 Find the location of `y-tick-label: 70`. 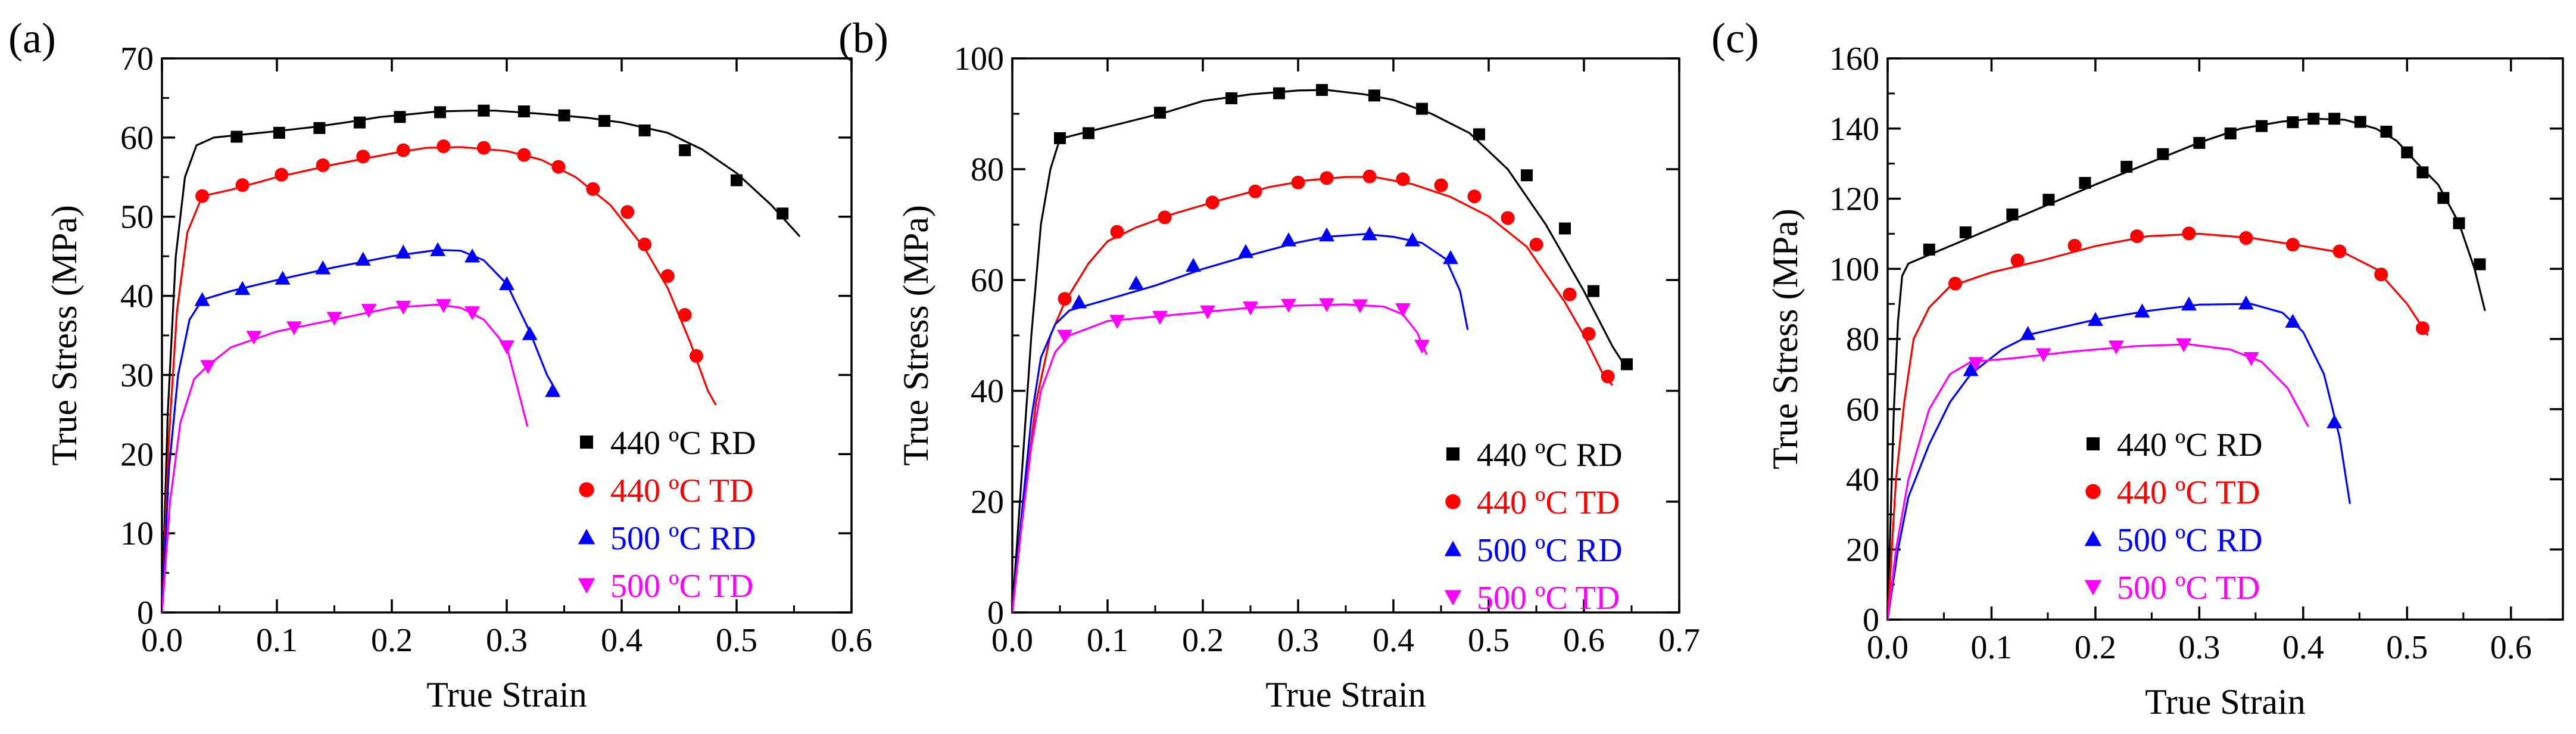

y-tick-label: 70 is located at coordinates (137, 59).